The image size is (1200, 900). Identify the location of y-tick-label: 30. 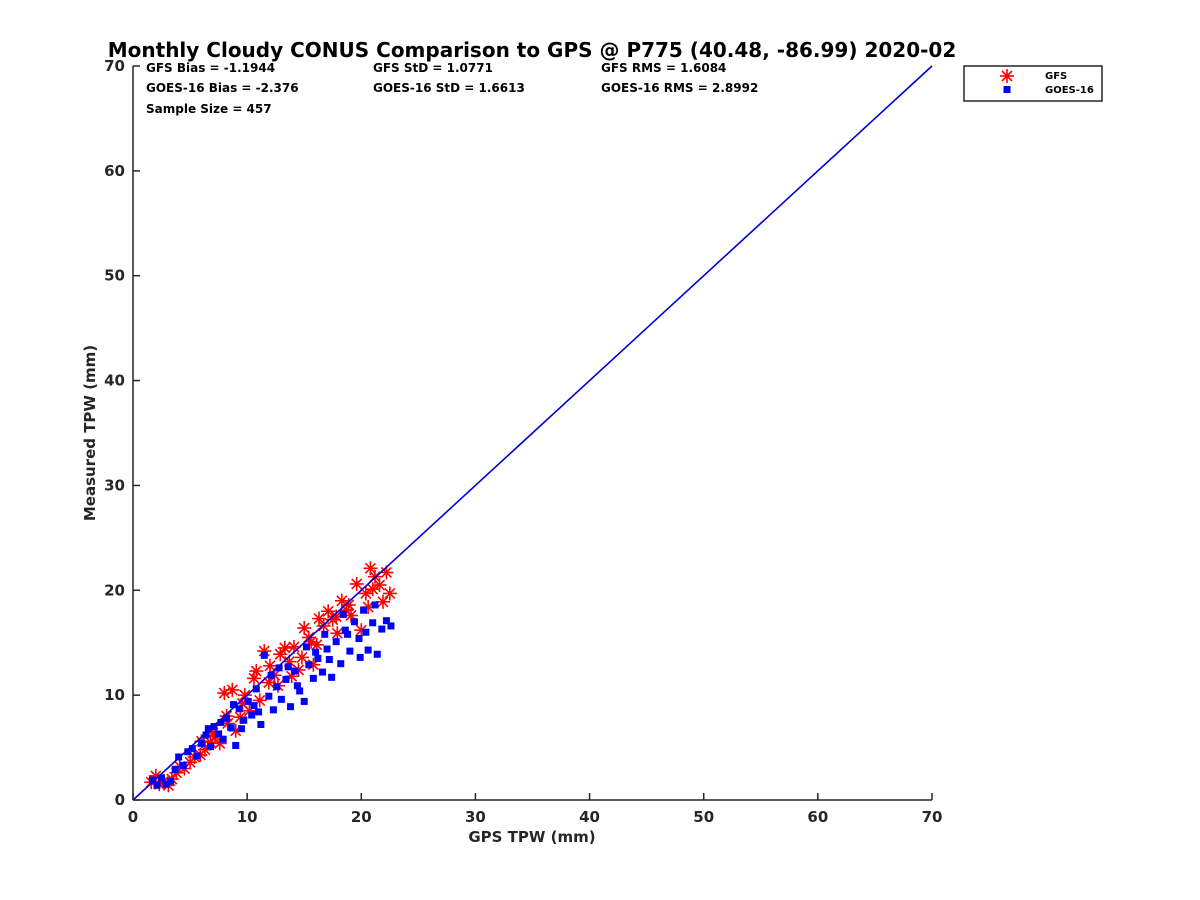
(114, 485).